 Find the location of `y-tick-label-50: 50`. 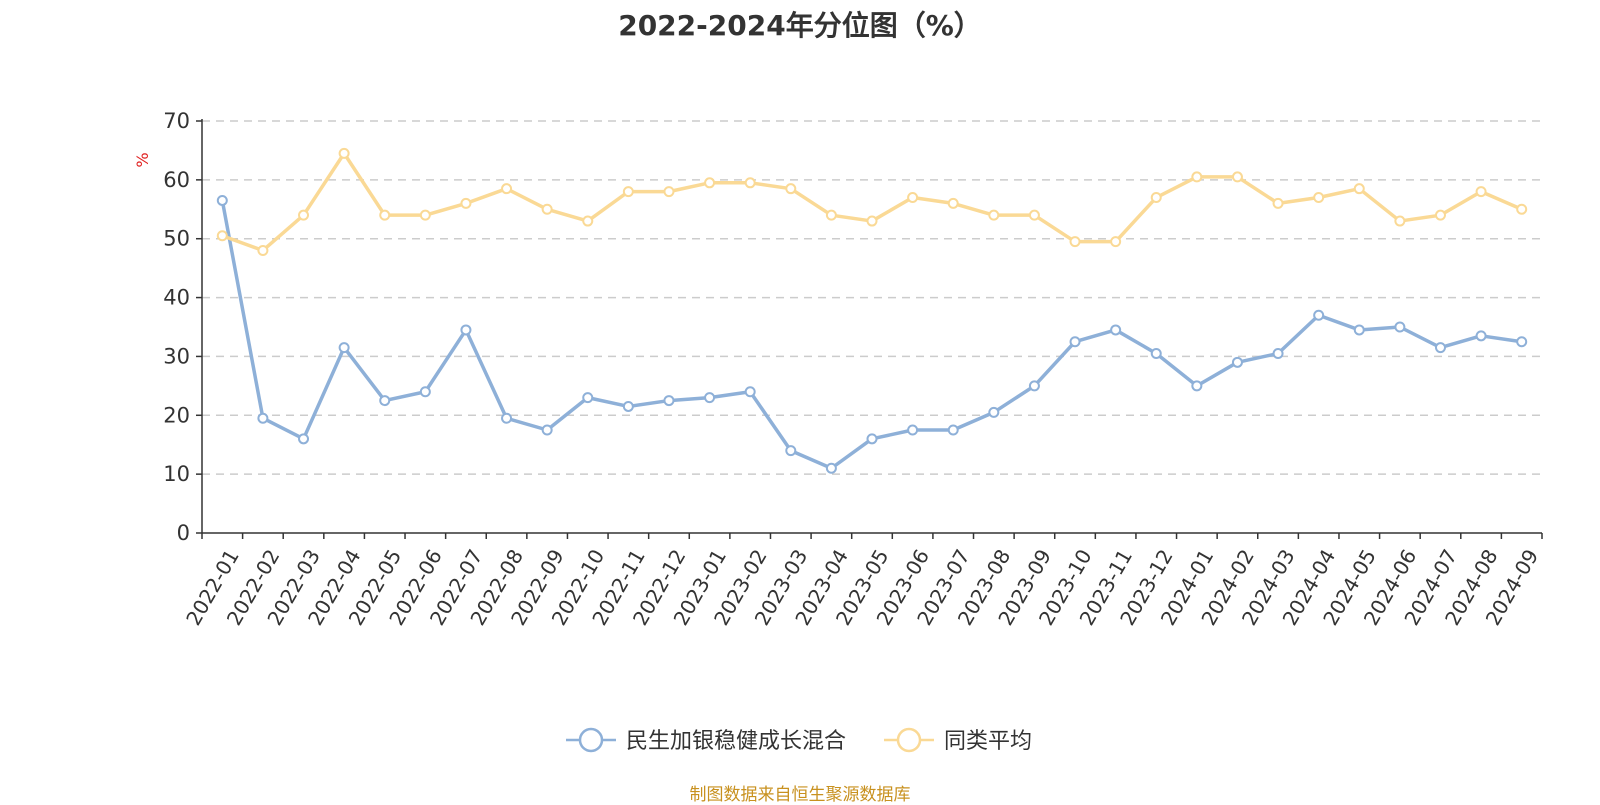

y-tick-label-50: 50 is located at coordinates (176, 239).